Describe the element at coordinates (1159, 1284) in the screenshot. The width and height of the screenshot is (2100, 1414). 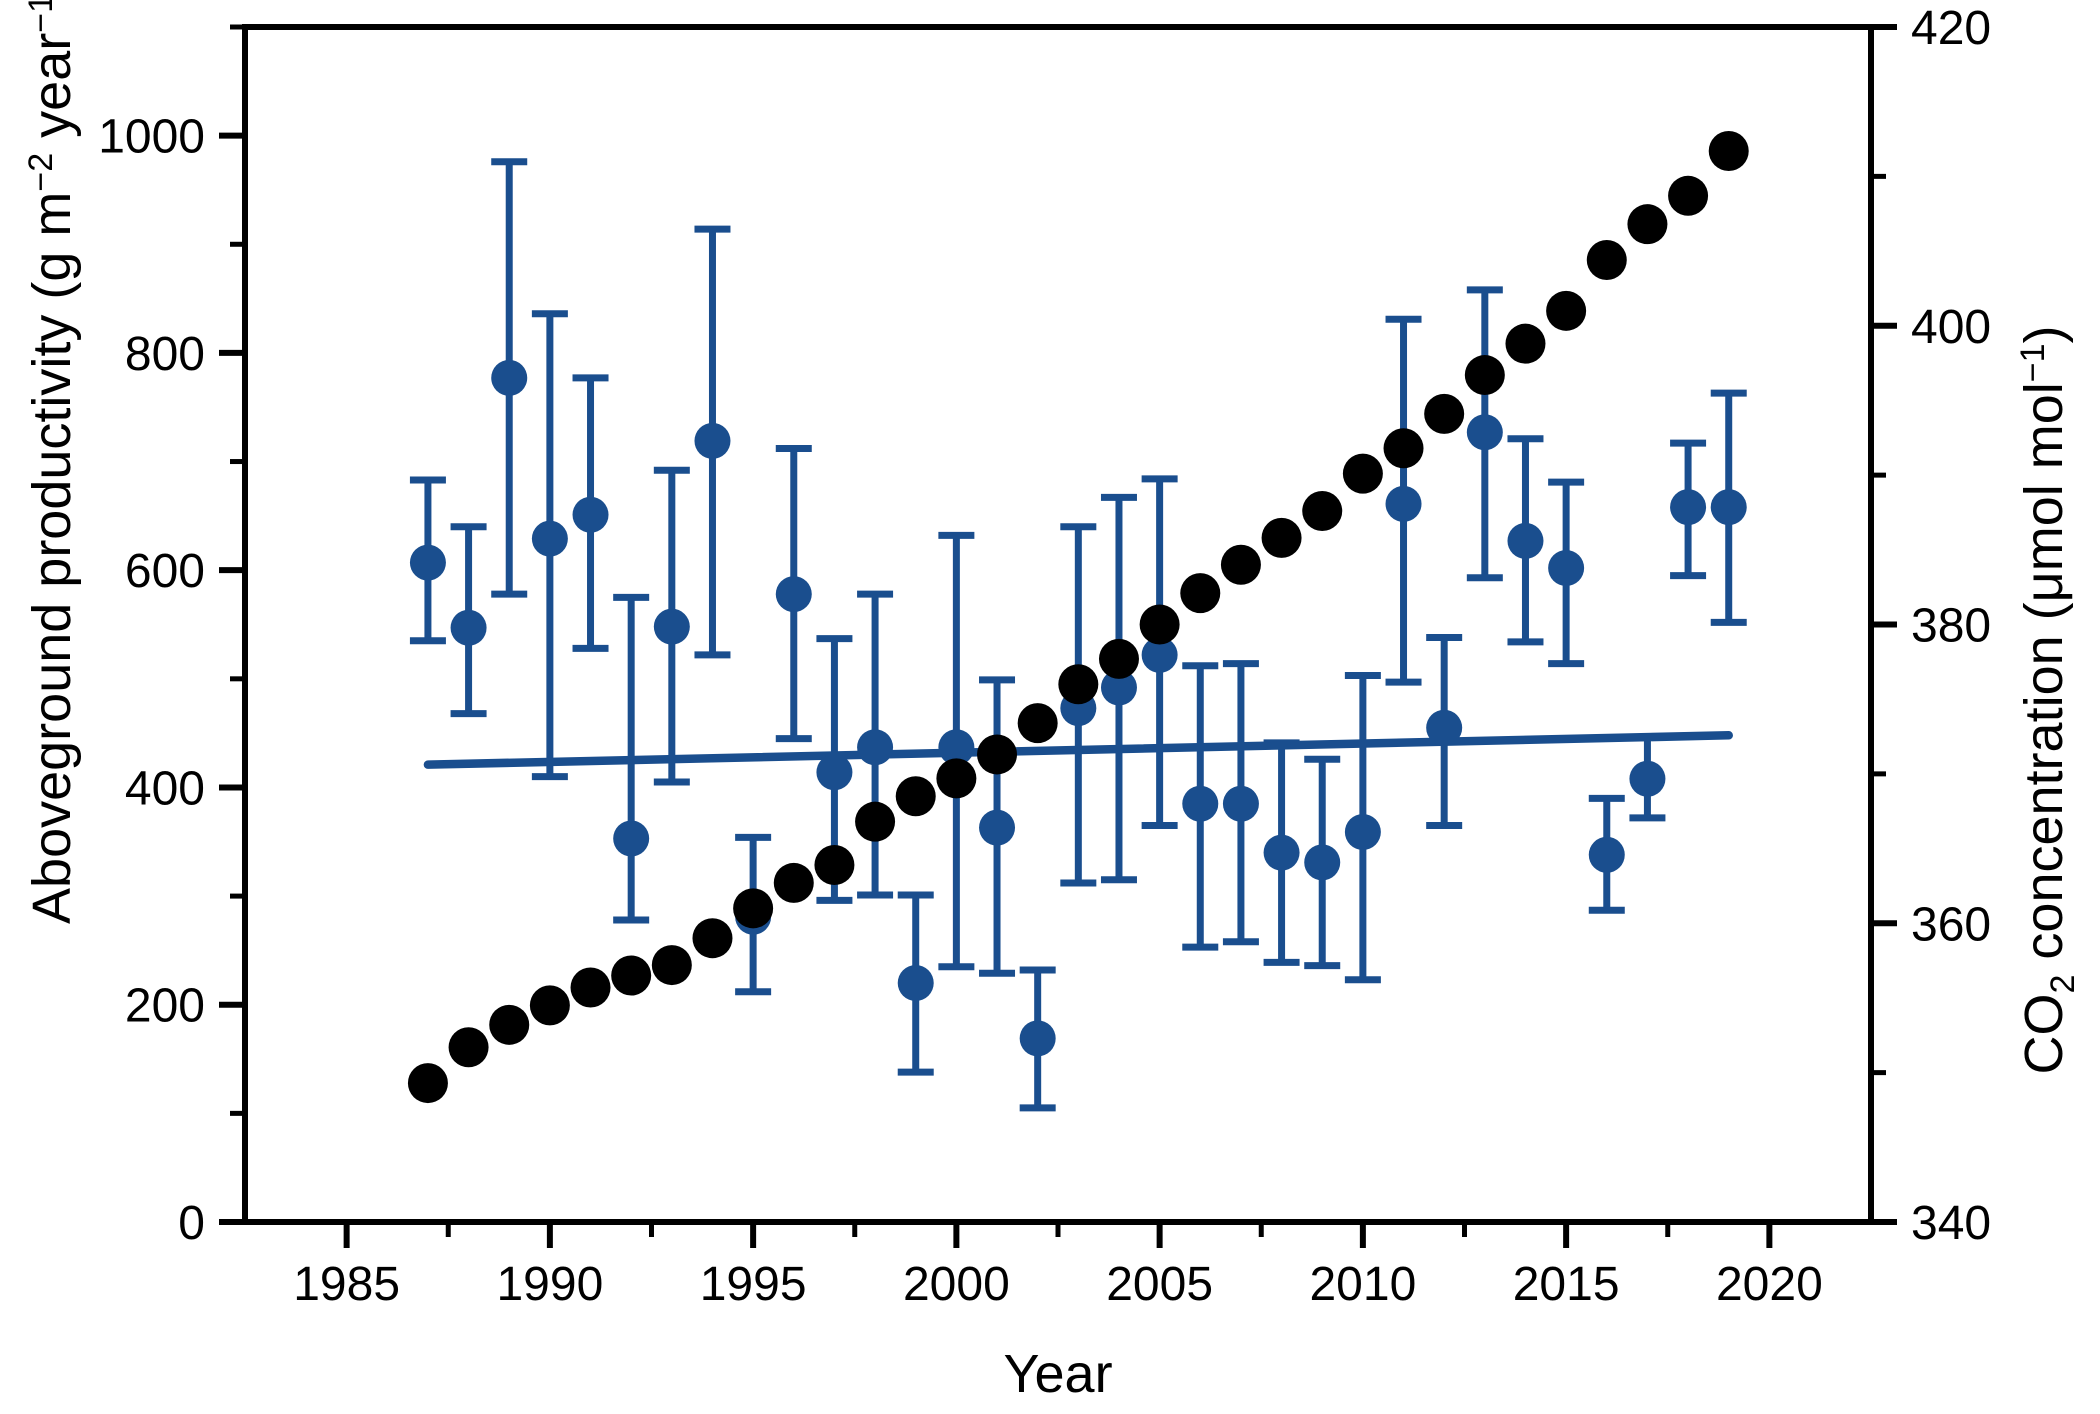
I see `x-tick-label: 2005` at that location.